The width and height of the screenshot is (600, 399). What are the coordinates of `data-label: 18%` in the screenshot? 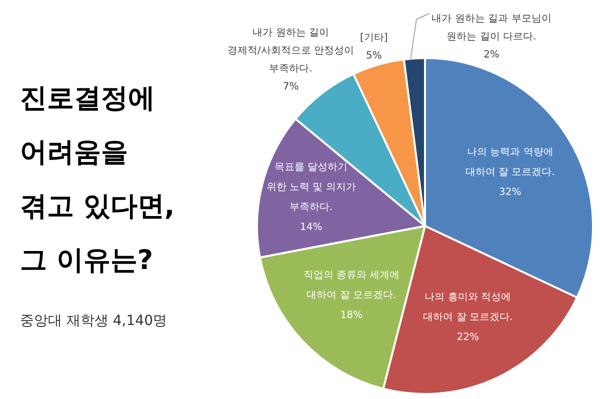 It's located at (351, 315).